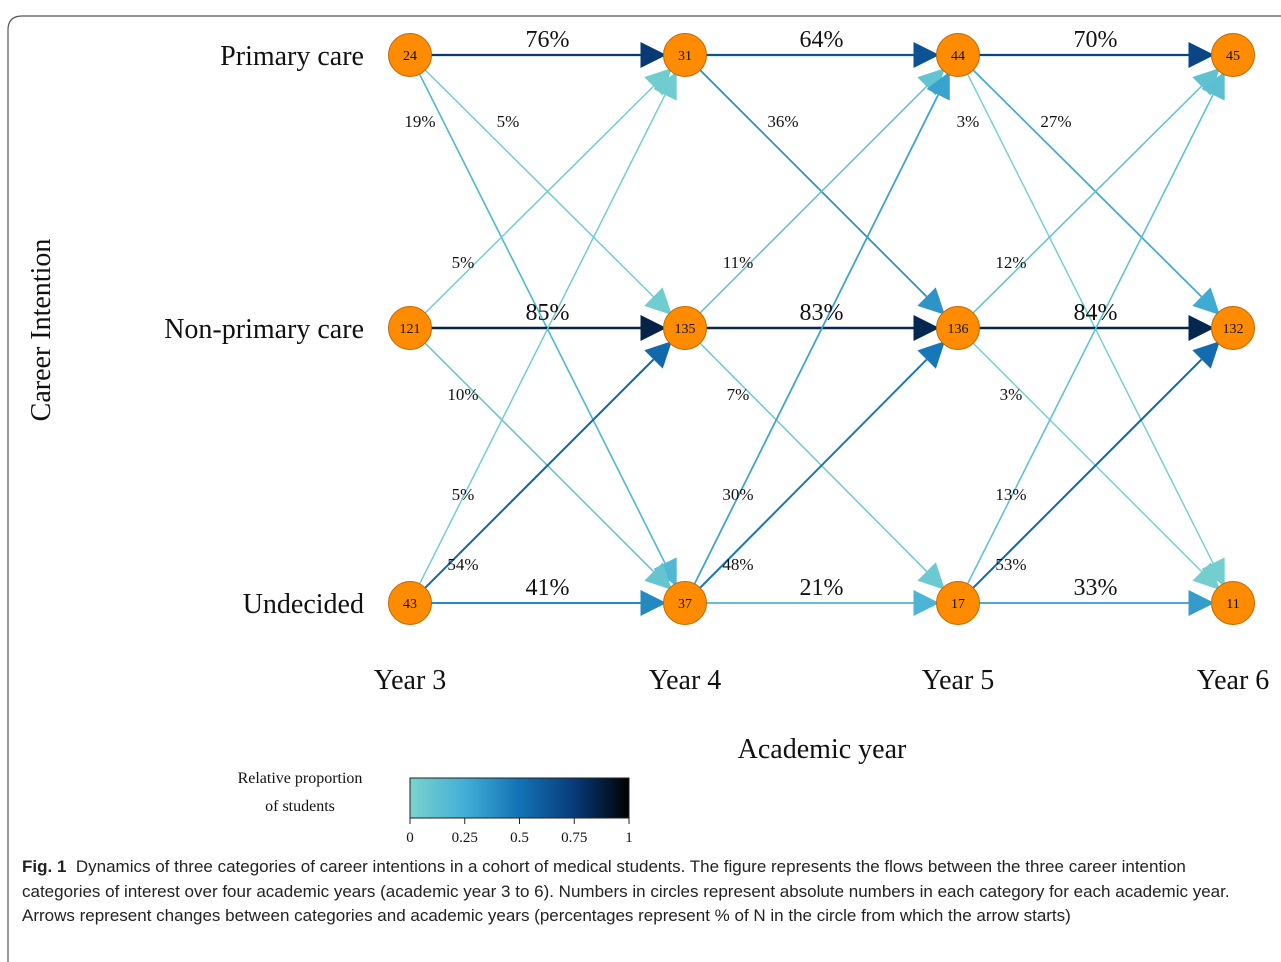 The image size is (1281, 962). I want to click on flow-percent-label: 10%, so click(462, 394).